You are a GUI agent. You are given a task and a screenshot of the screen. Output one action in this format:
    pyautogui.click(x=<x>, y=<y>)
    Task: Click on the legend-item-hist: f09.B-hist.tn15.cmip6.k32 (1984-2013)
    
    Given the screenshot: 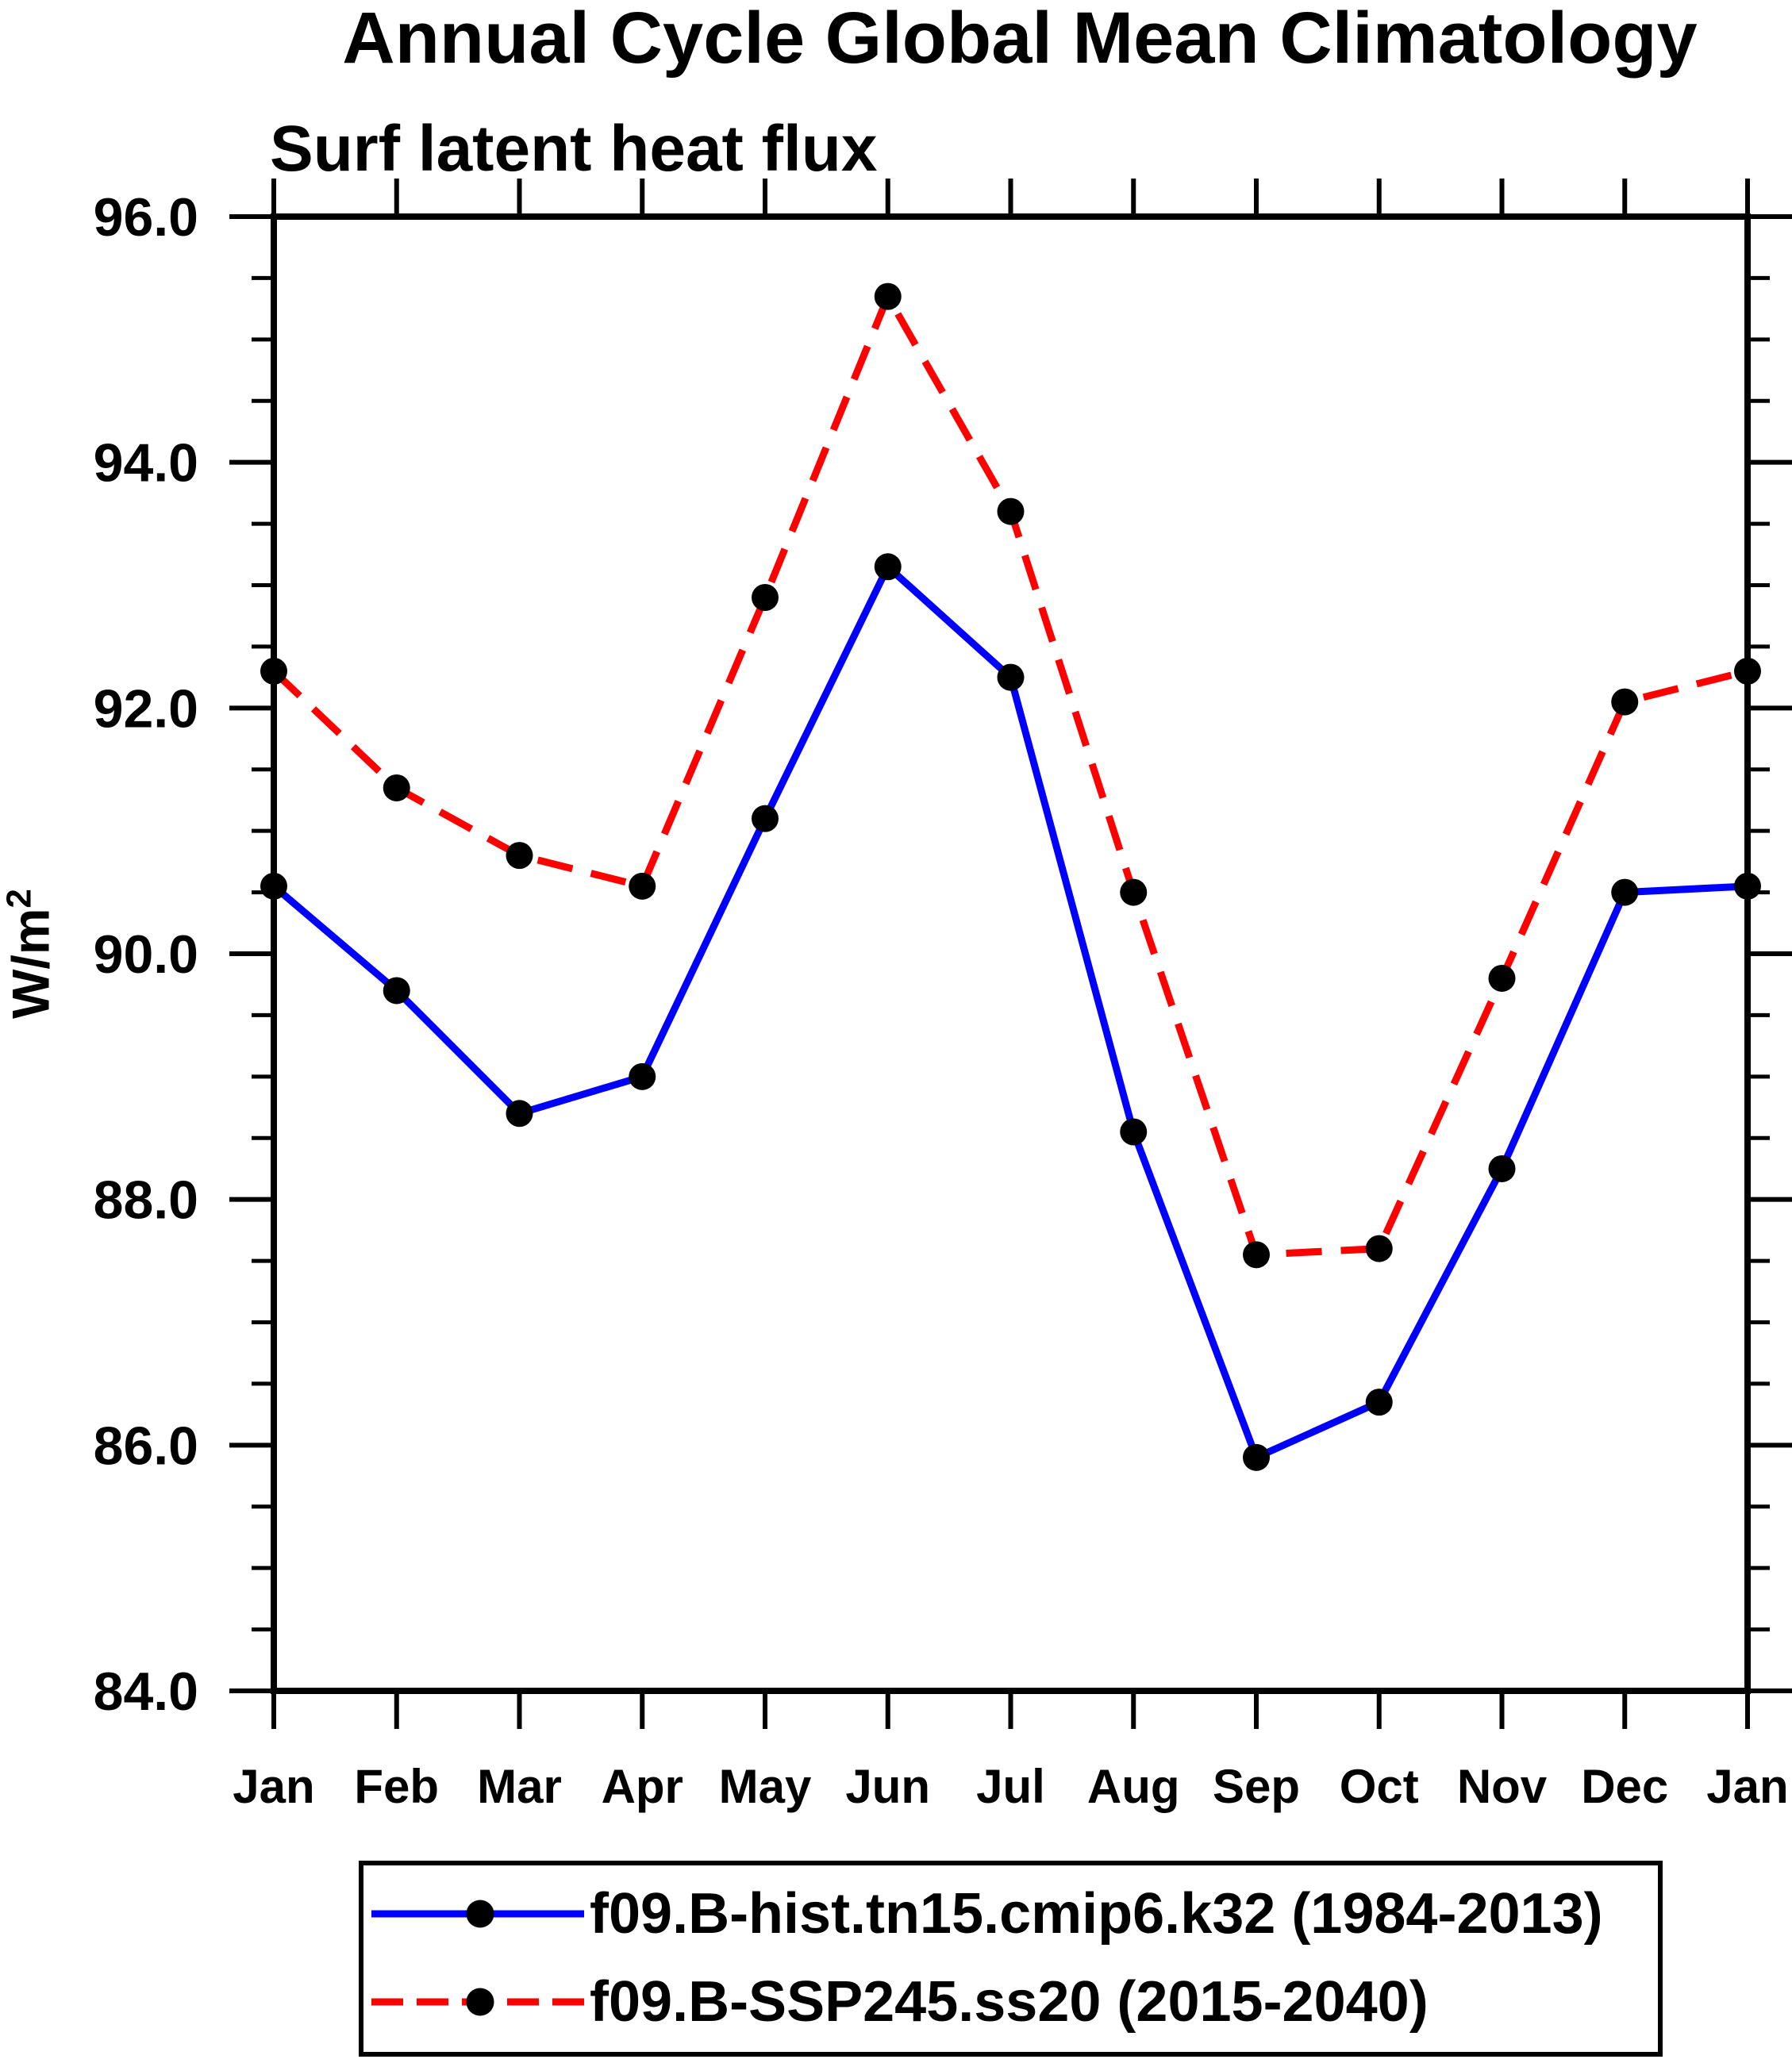 What is the action you would take?
    pyautogui.click(x=1010, y=1914)
    